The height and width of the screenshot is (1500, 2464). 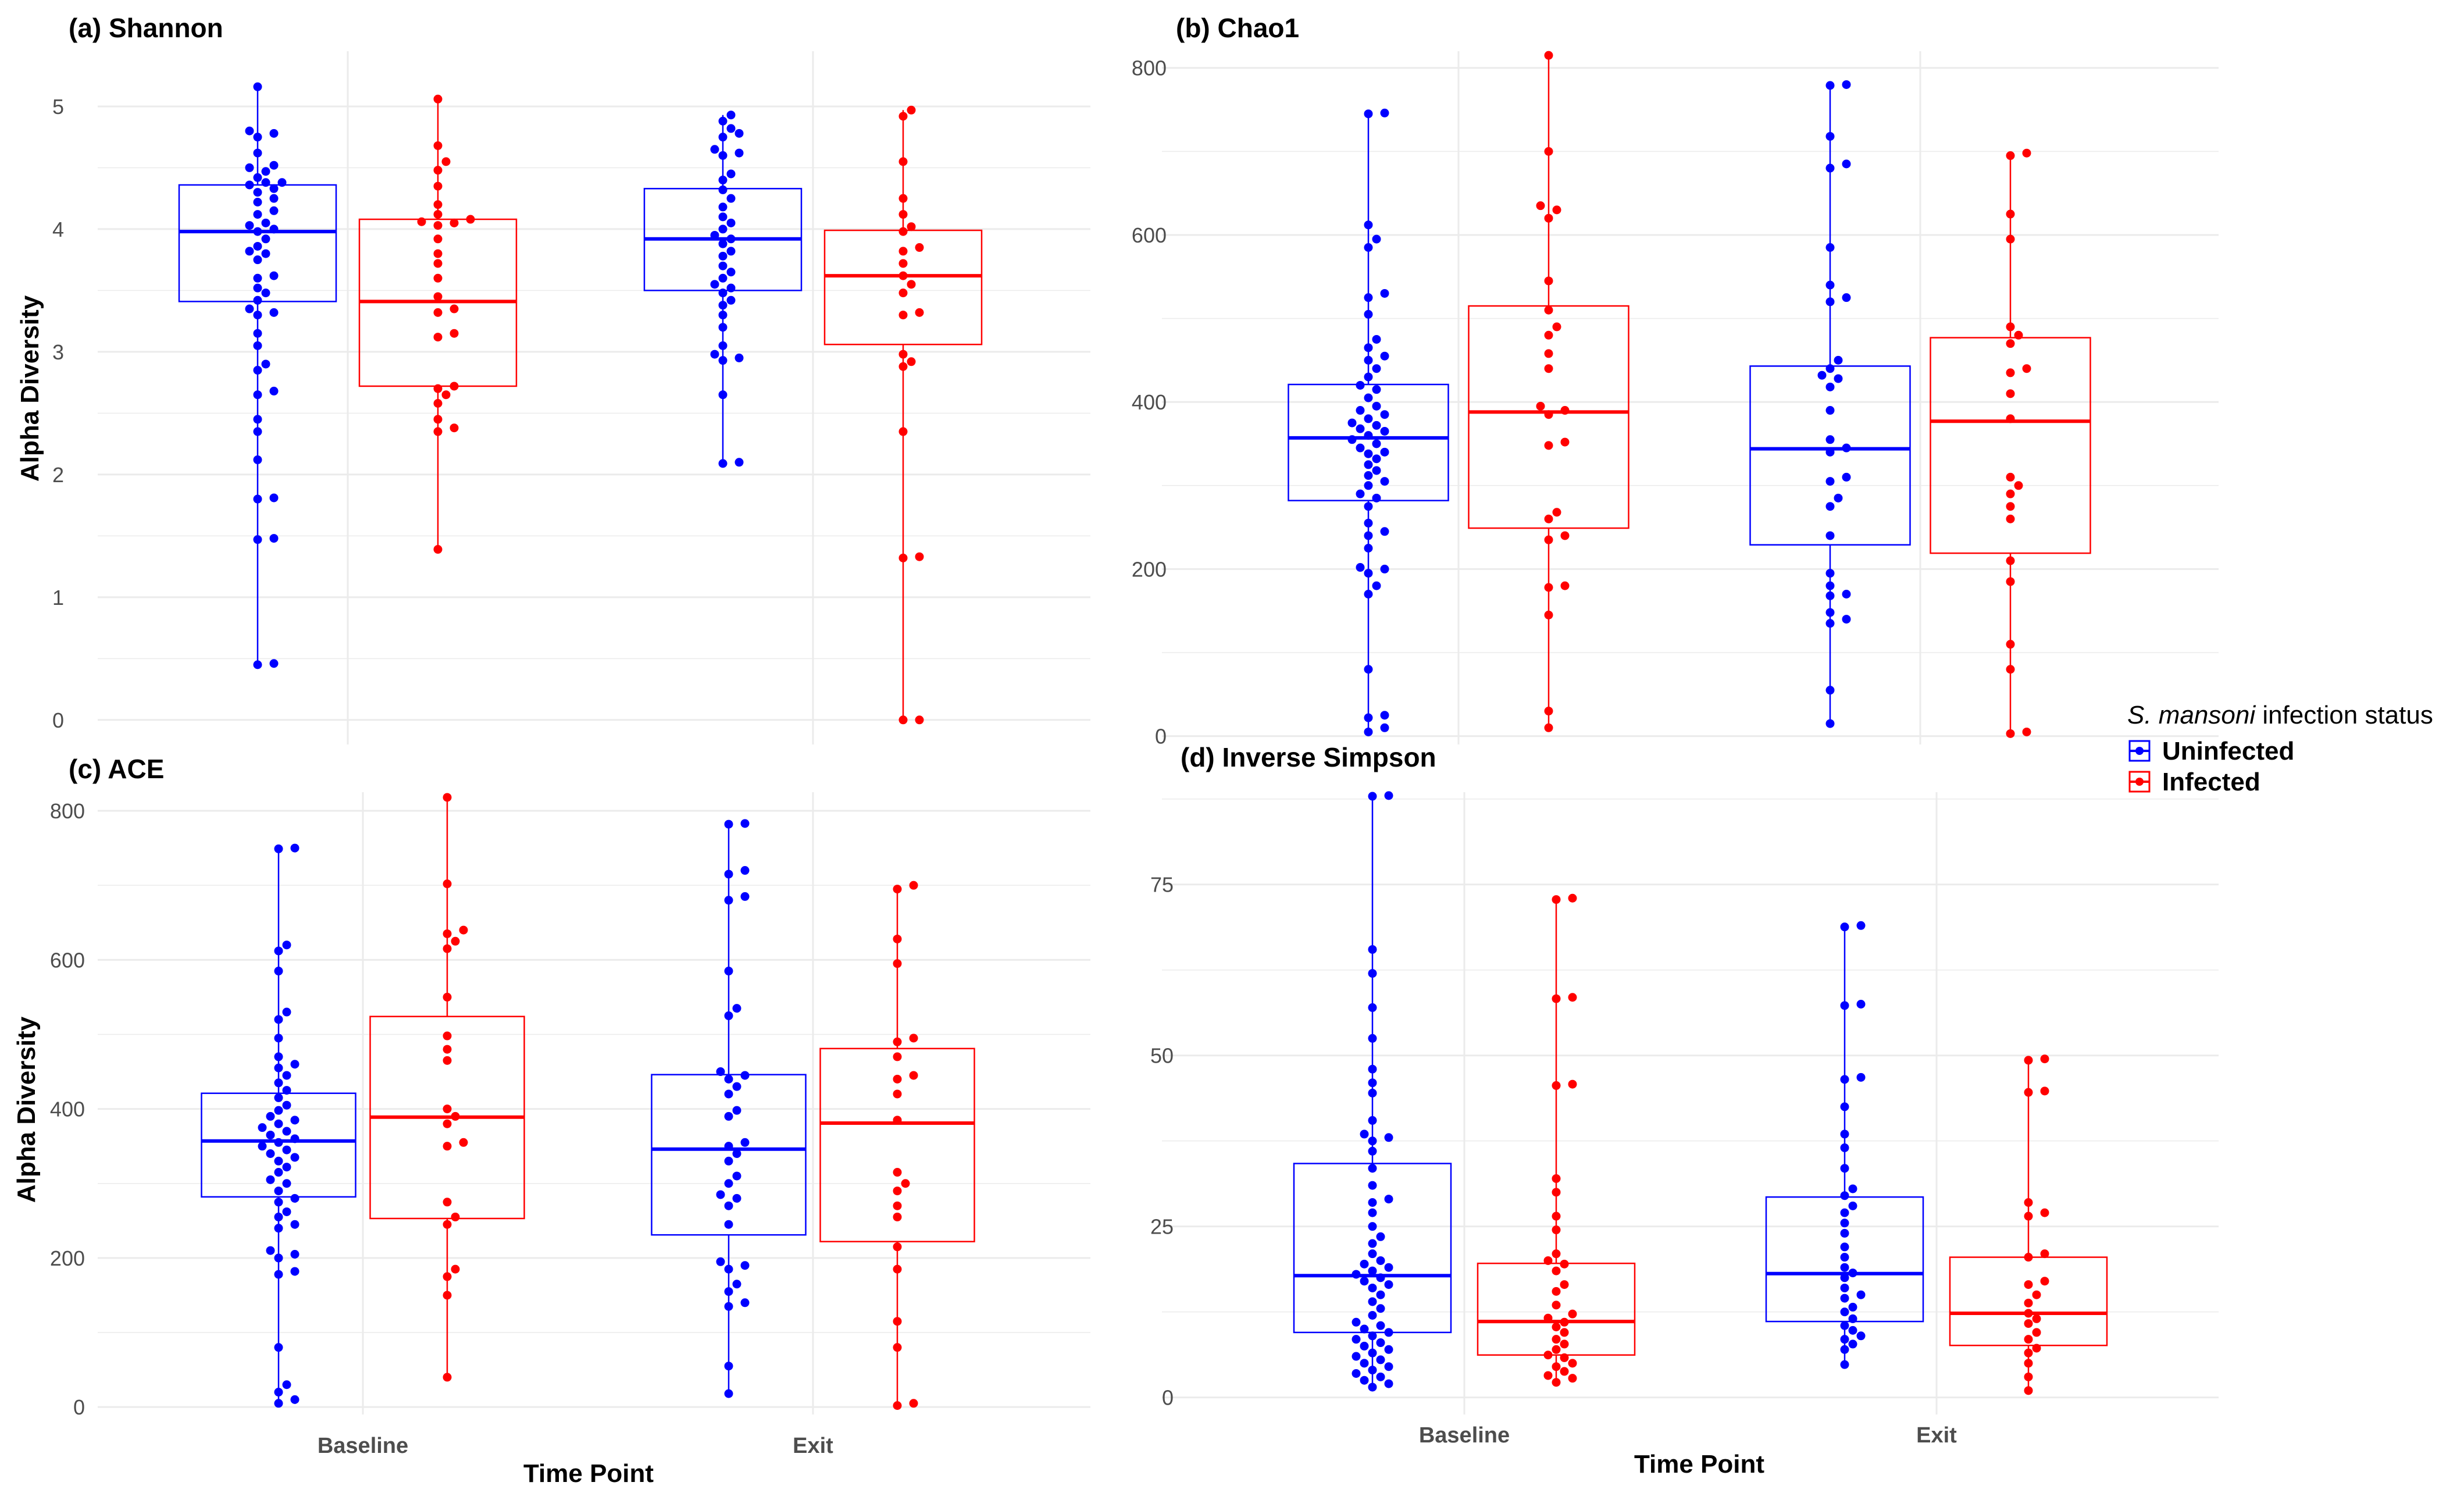 I want to click on panel-a-title: (a) Shannon, so click(x=146, y=28).